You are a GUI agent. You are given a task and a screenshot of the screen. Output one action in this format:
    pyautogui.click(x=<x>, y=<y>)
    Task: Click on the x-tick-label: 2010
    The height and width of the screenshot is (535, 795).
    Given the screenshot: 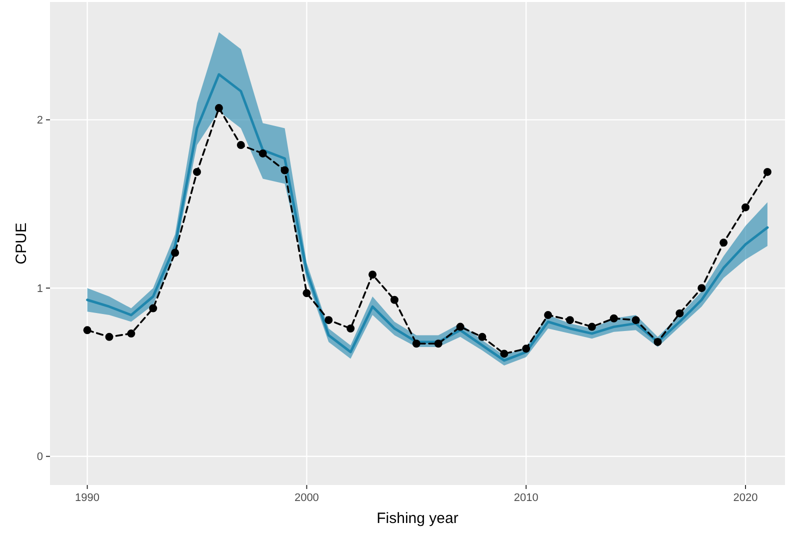 What is the action you would take?
    pyautogui.click(x=526, y=498)
    